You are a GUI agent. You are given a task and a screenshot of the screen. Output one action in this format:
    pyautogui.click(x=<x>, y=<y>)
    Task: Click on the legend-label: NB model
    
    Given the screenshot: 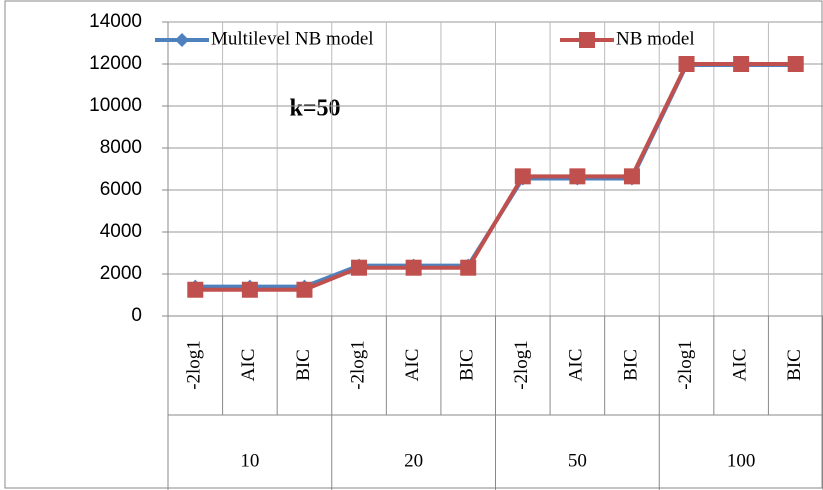 What is the action you would take?
    pyautogui.click(x=655, y=38)
    